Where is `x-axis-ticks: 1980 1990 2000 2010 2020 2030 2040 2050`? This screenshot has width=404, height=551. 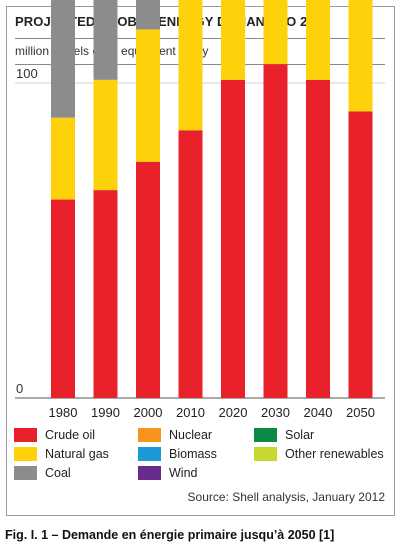
x-axis-ticks: 1980 1990 2000 2010 2020 2030 2040 2050 is located at coordinates (212, 412).